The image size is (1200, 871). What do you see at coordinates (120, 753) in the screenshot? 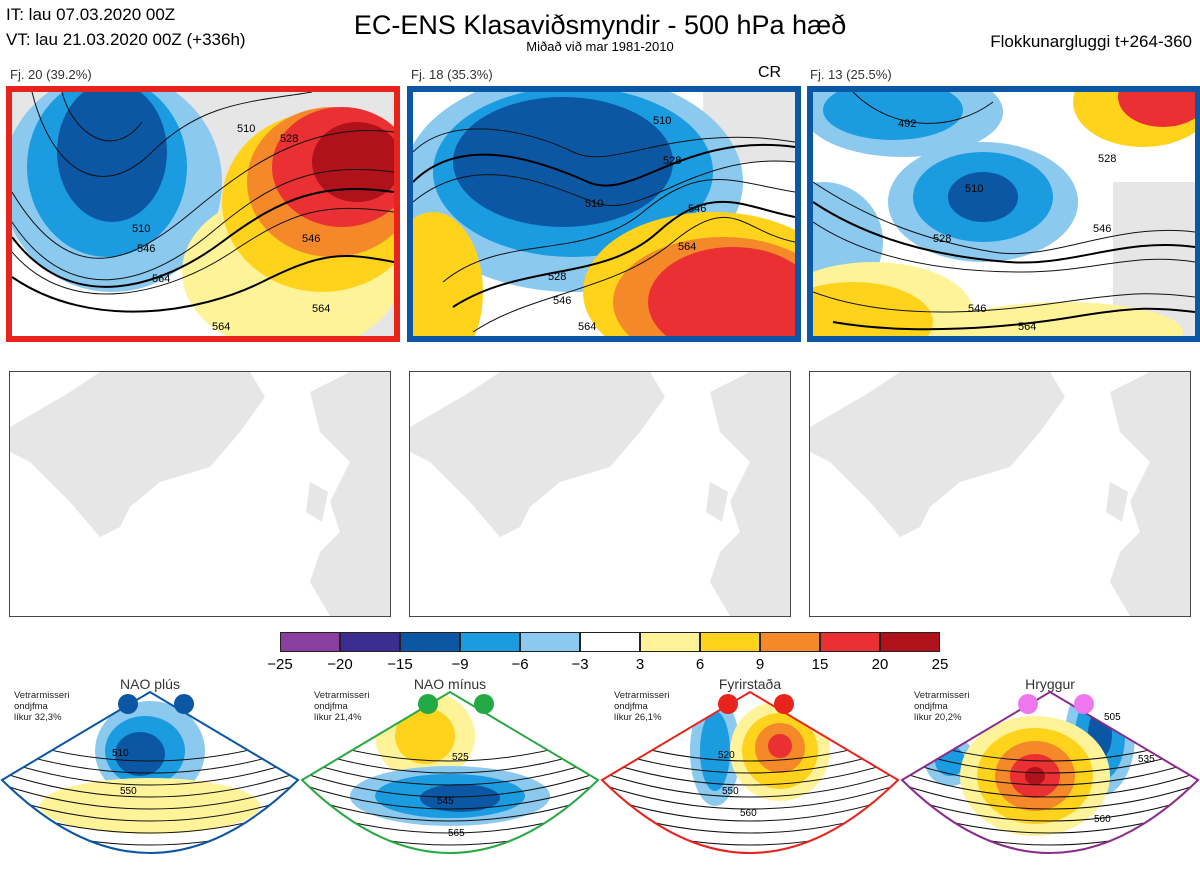
I see `regime-contour-label: 510` at bounding box center [120, 753].